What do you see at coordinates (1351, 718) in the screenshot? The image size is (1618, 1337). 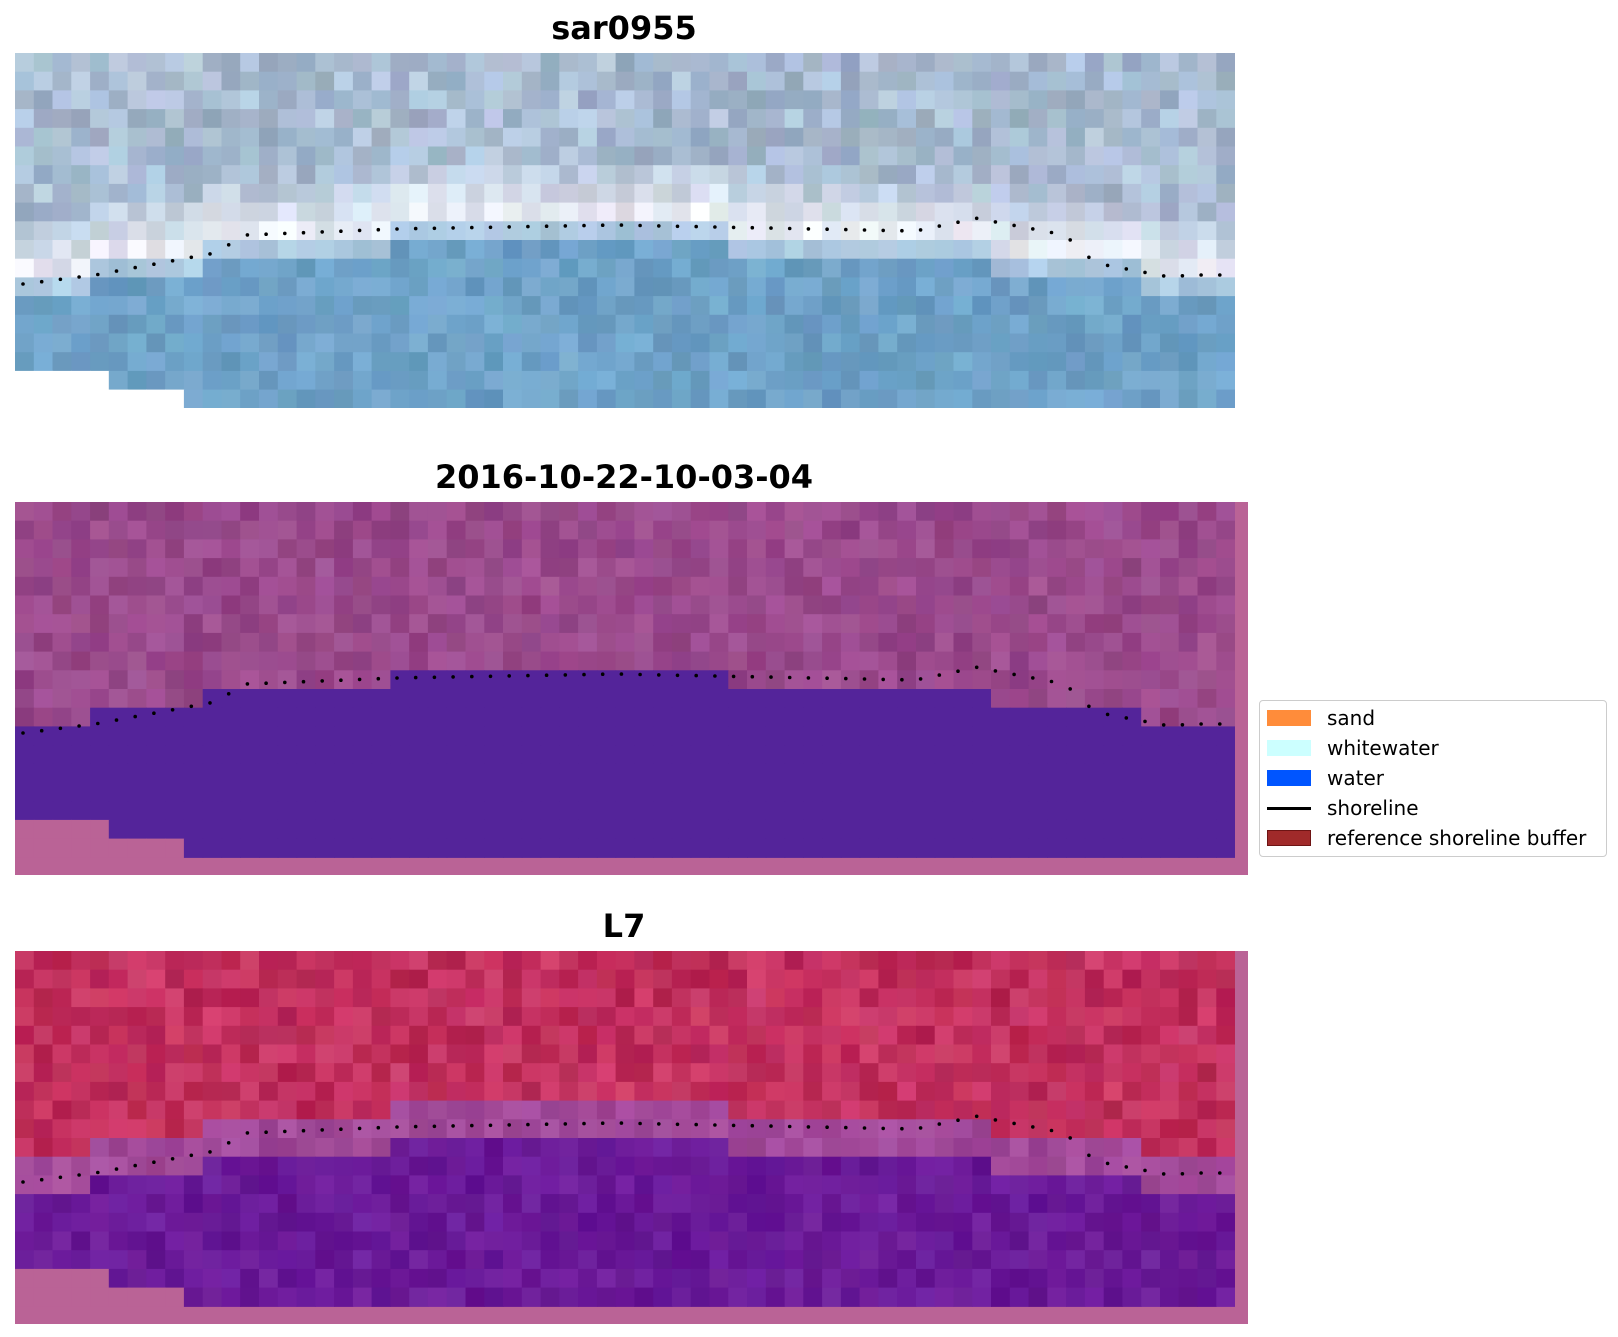 I see `legend-label-sand: sand` at bounding box center [1351, 718].